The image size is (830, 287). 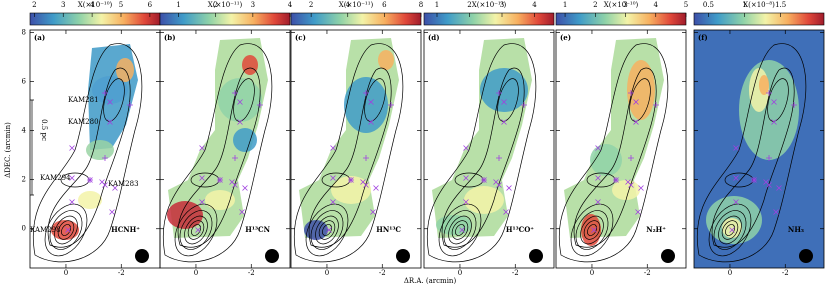 What do you see at coordinates (703, 37) in the screenshot?
I see `panel-label: (f)` at bounding box center [703, 37].